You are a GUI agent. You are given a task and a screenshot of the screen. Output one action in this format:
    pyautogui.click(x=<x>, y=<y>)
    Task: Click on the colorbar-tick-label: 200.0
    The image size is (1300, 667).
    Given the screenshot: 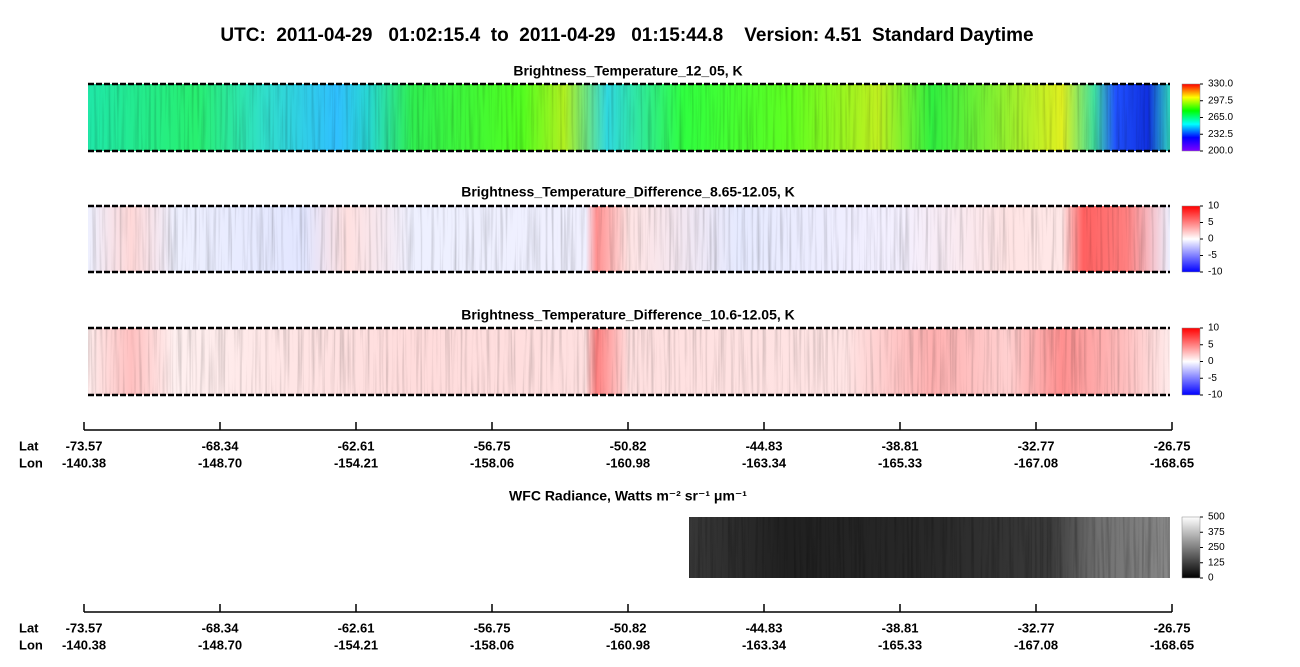 What is the action you would take?
    pyautogui.click(x=1220, y=151)
    